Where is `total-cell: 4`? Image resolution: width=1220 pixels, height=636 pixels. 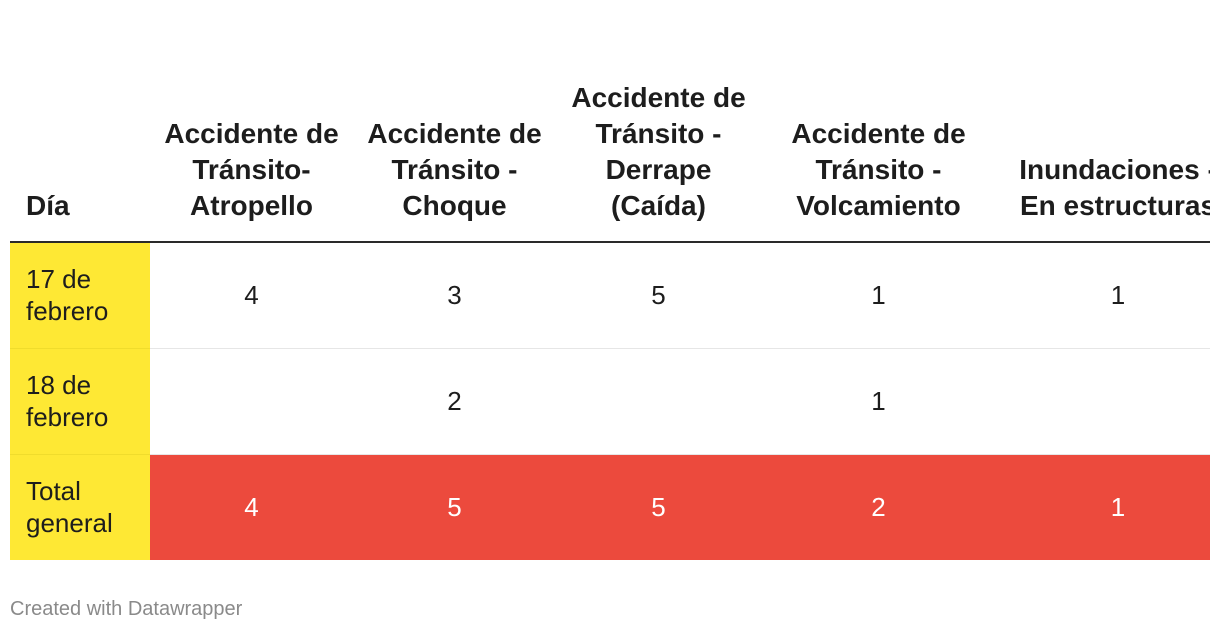
total-cell: 4 is located at coordinates (251, 507).